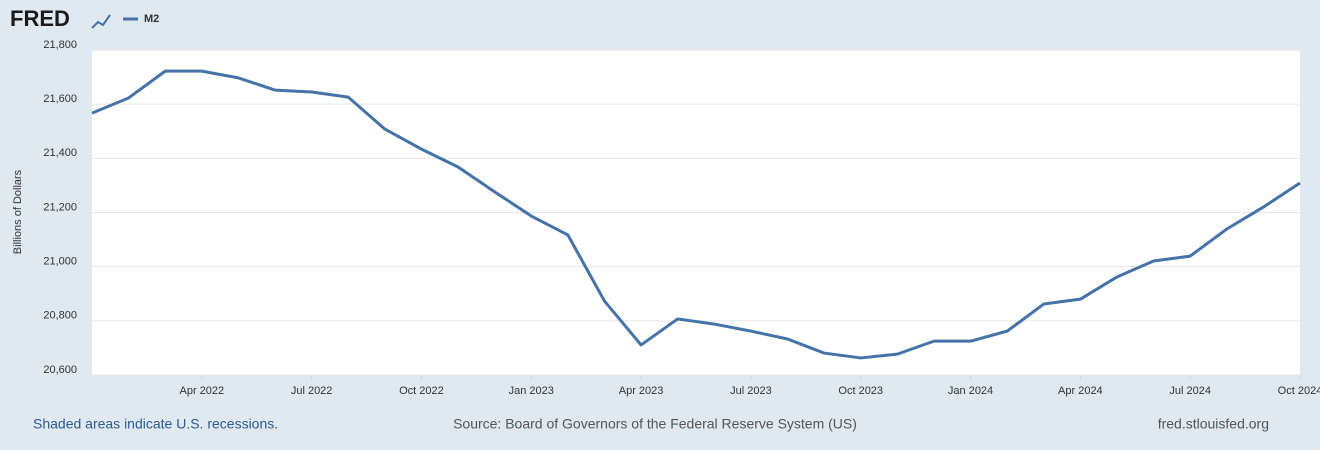 This screenshot has width=1320, height=450. What do you see at coordinates (1299, 391) in the screenshot?
I see `x-tick-label: Oct 2024` at bounding box center [1299, 391].